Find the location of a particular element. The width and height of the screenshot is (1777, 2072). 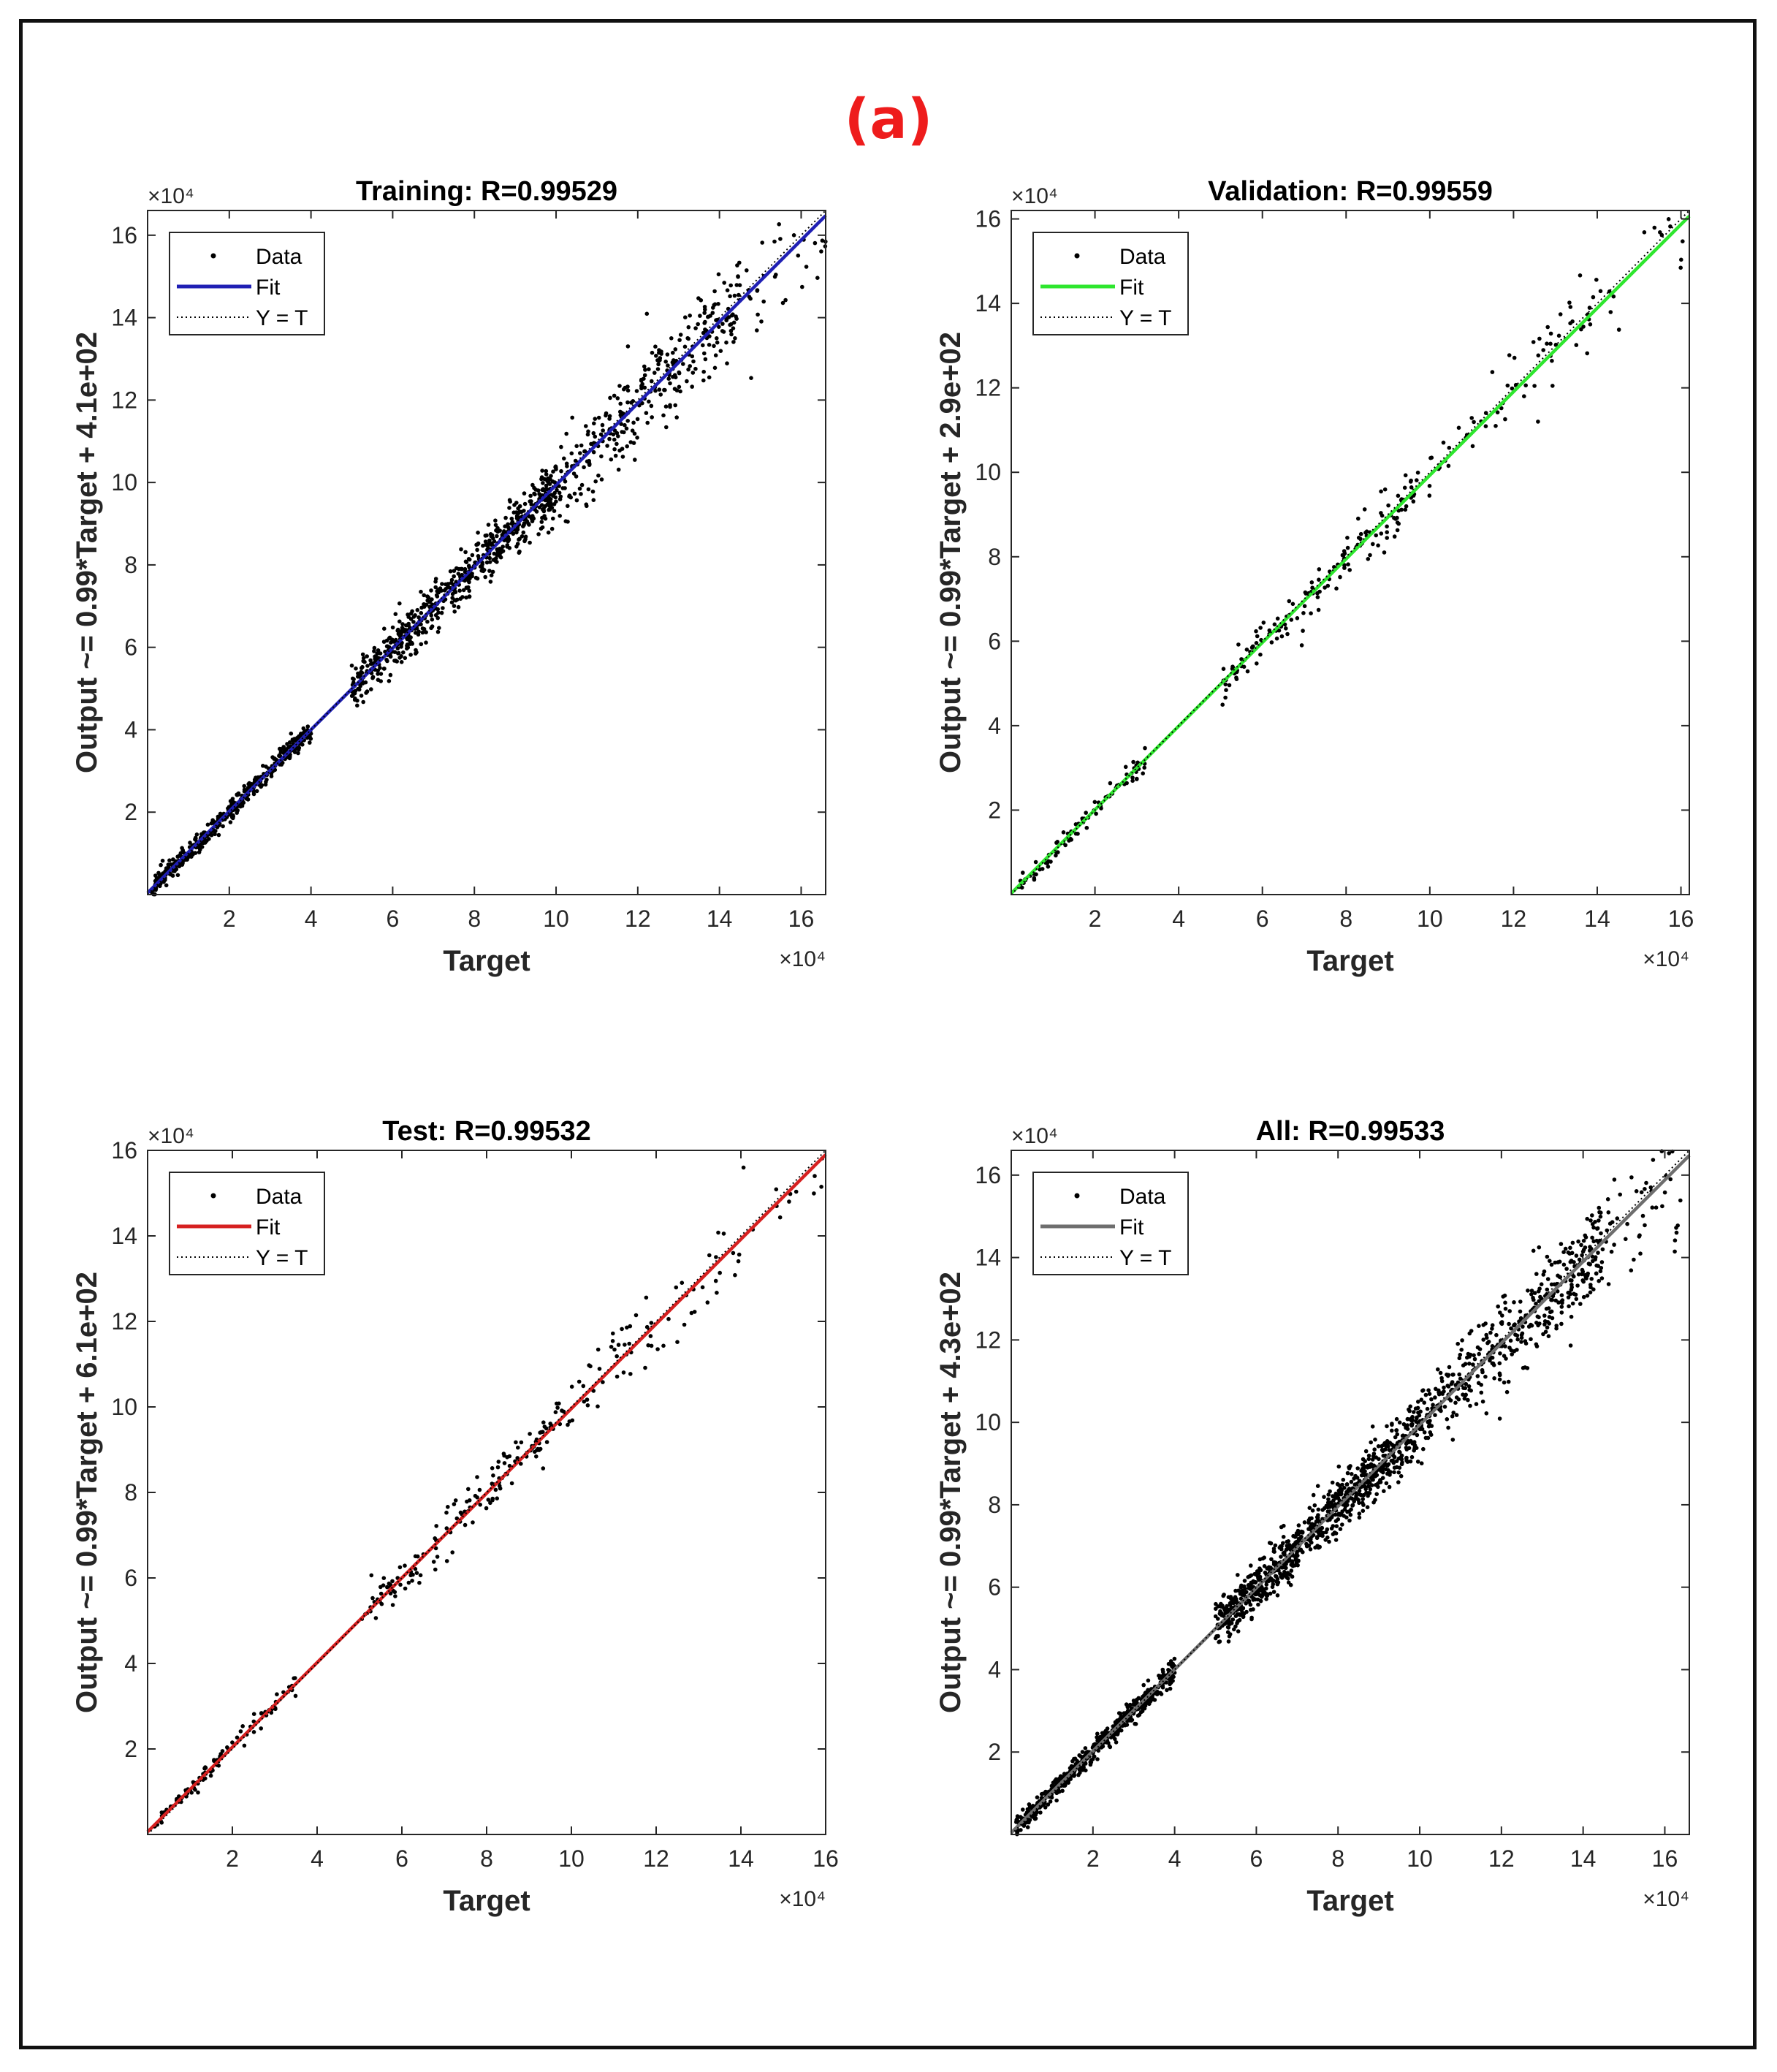

legend-ideal-label: Y = T is located at coordinates (282, 1258).